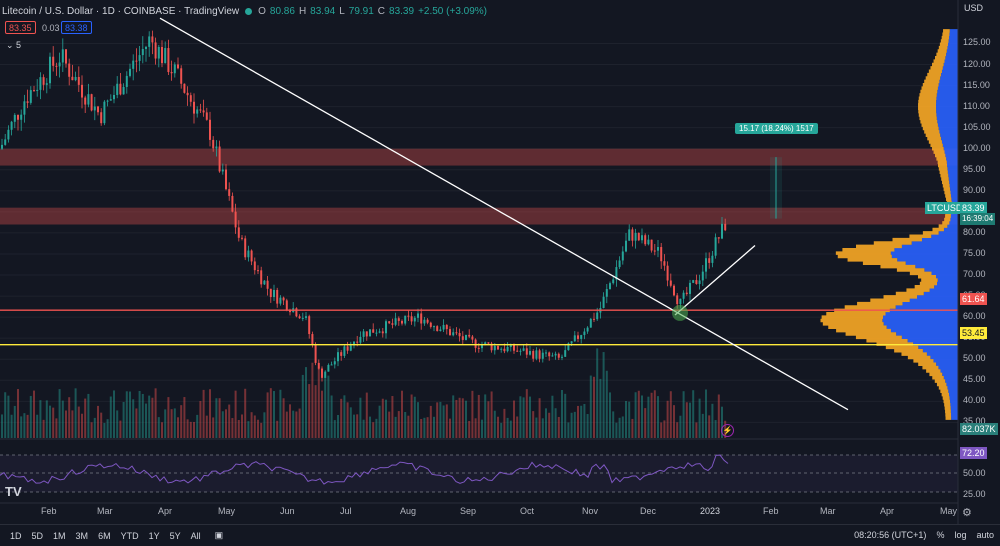 This screenshot has width=1000, height=546. Describe the element at coordinates (940, 535) in the screenshot. I see `percent-toggle: %` at that location.